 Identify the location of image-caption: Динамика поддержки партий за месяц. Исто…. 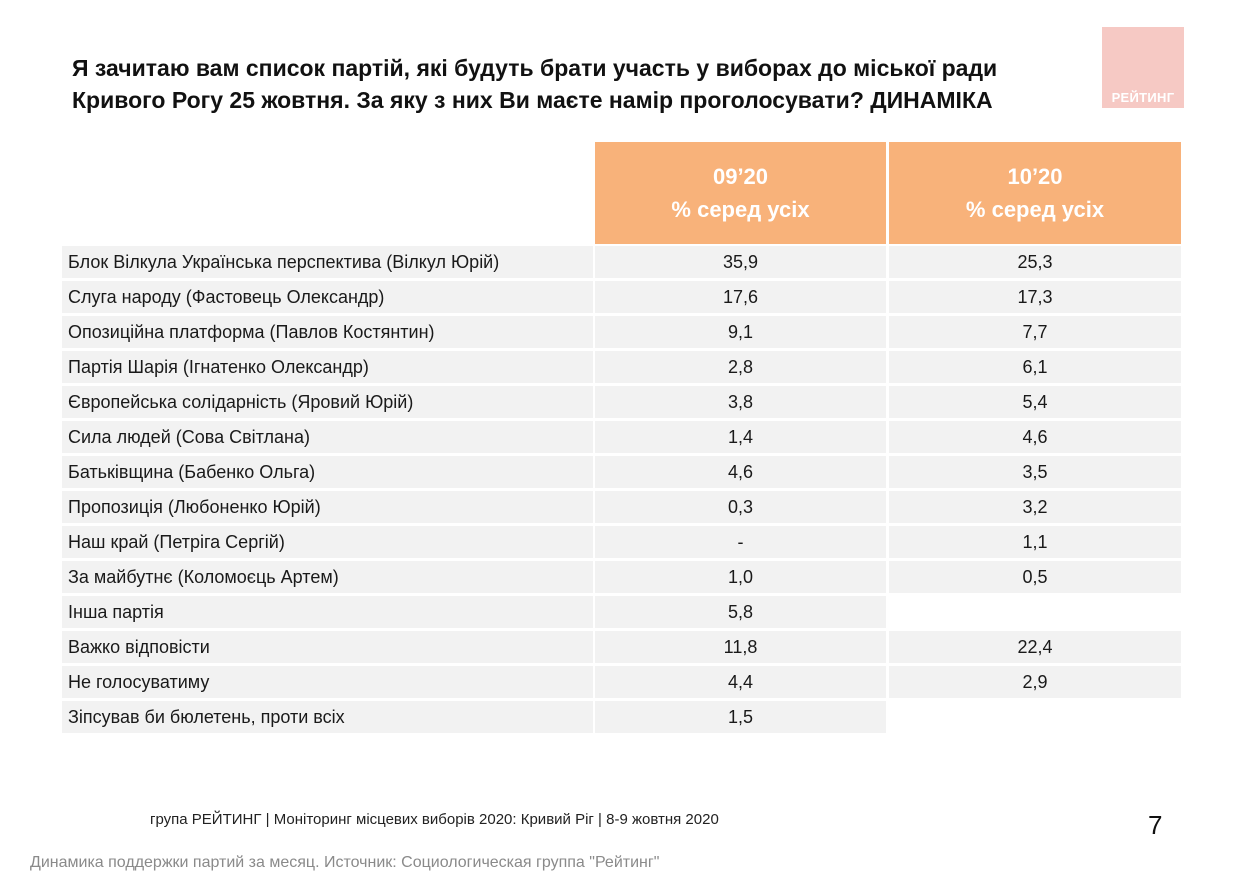
(345, 862).